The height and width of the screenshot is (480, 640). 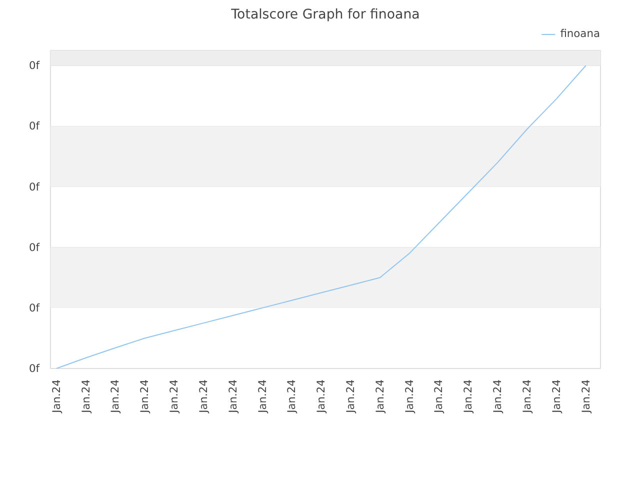 I want to click on legend-label: finoana, so click(x=580, y=33).